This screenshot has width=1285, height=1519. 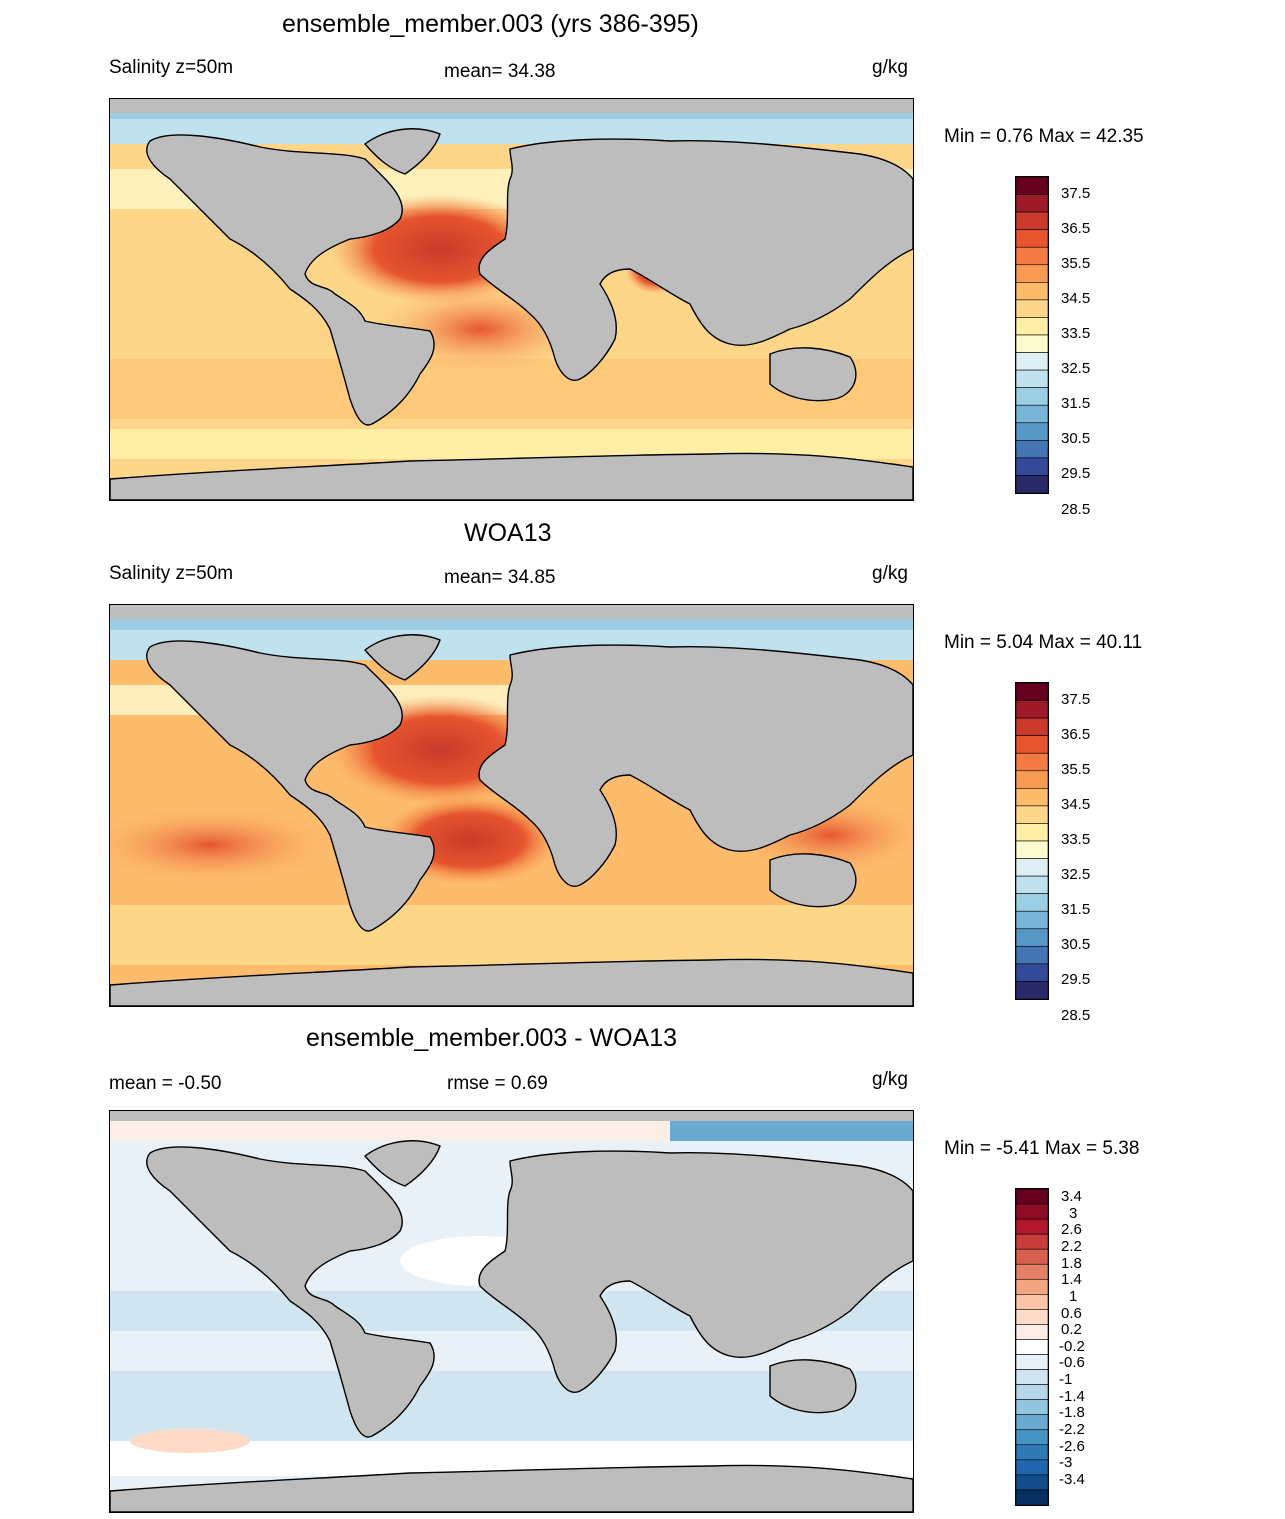 I want to click on colorbar-tick-label: -0.2, so click(x=1072, y=1346).